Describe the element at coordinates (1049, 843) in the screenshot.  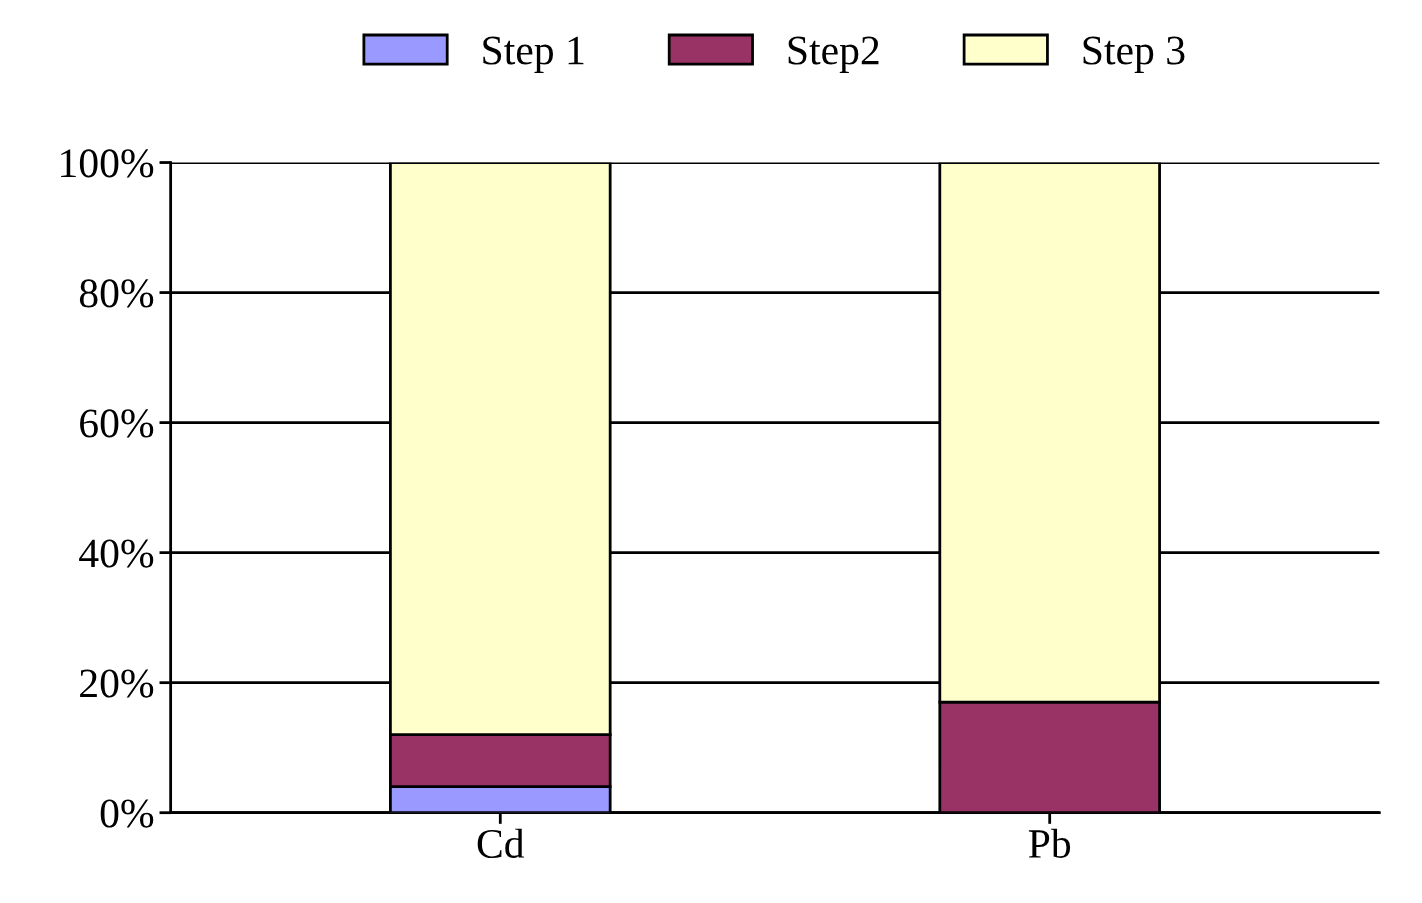
I see `x-tick-label: Pb` at that location.